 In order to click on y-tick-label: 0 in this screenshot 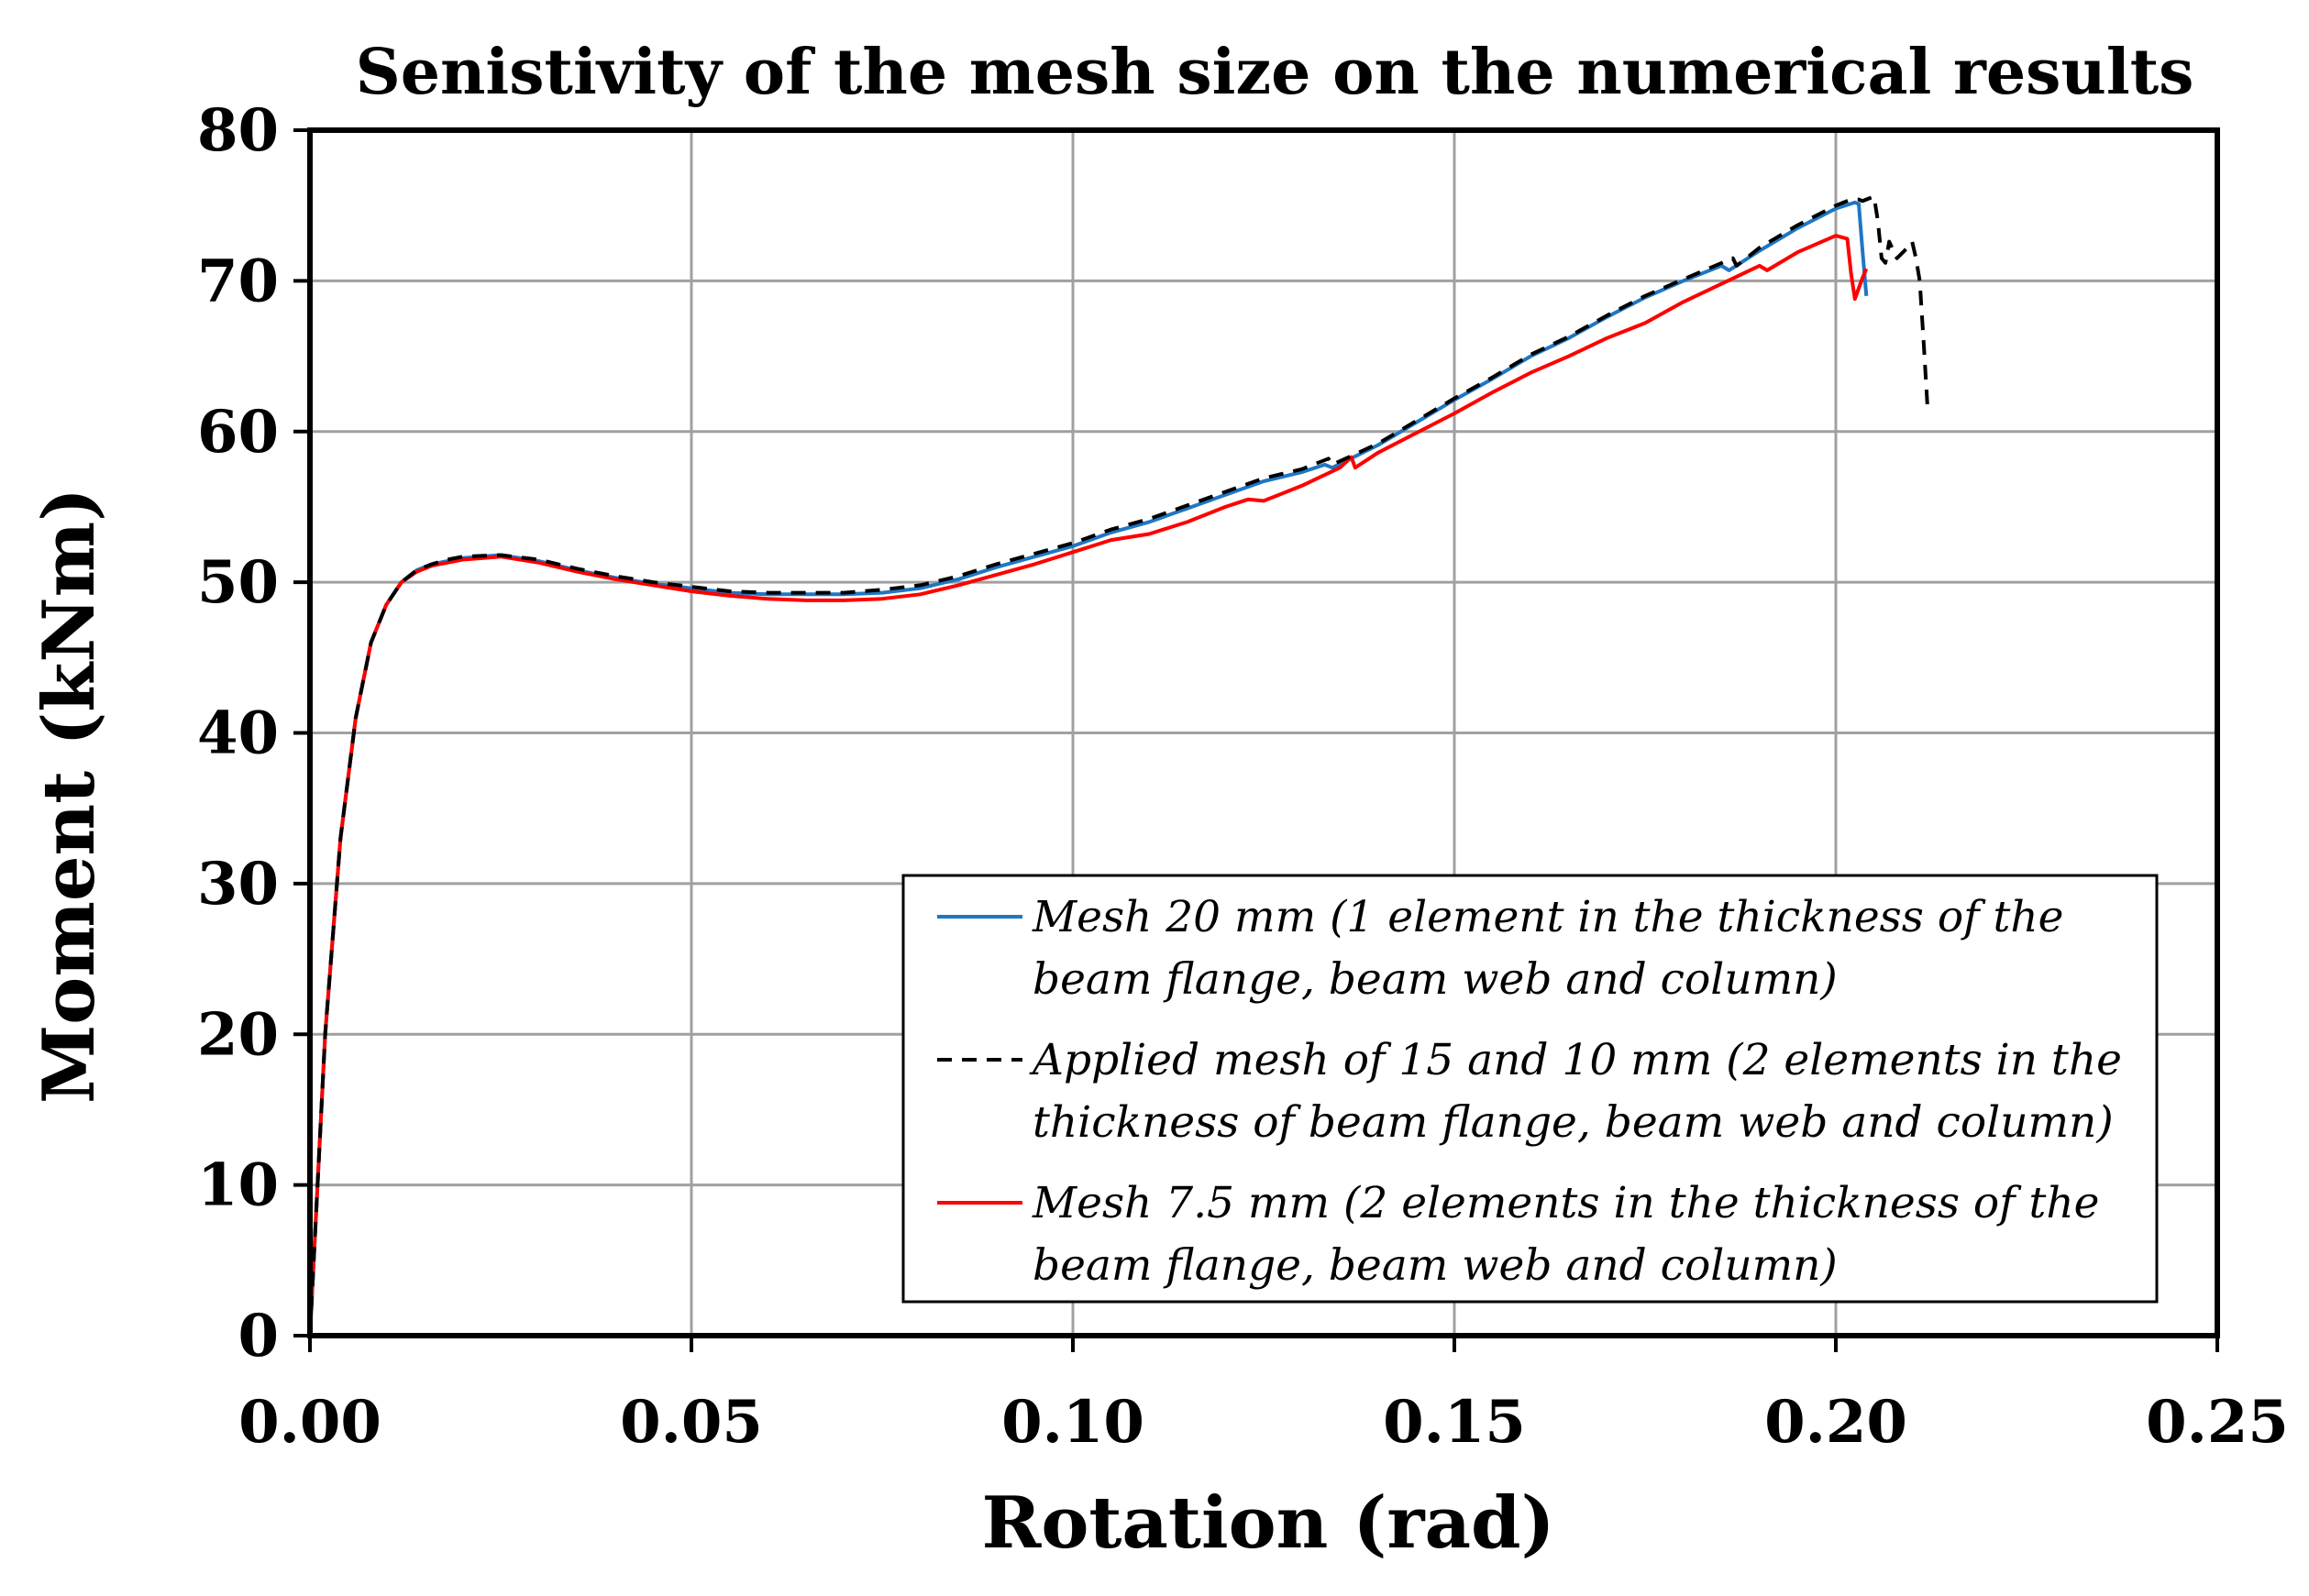, I will do `click(259, 1336)`.